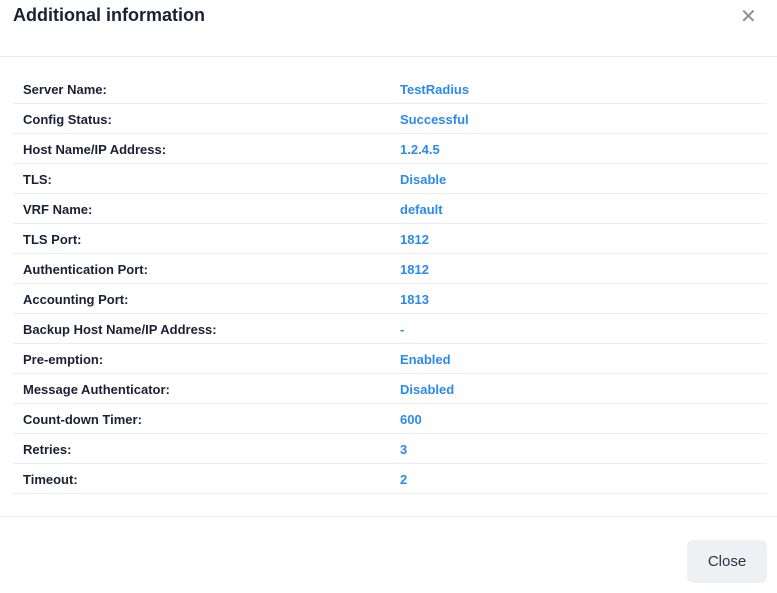 The width and height of the screenshot is (777, 593). Describe the element at coordinates (423, 179) in the screenshot. I see `info-value: Disable` at that location.